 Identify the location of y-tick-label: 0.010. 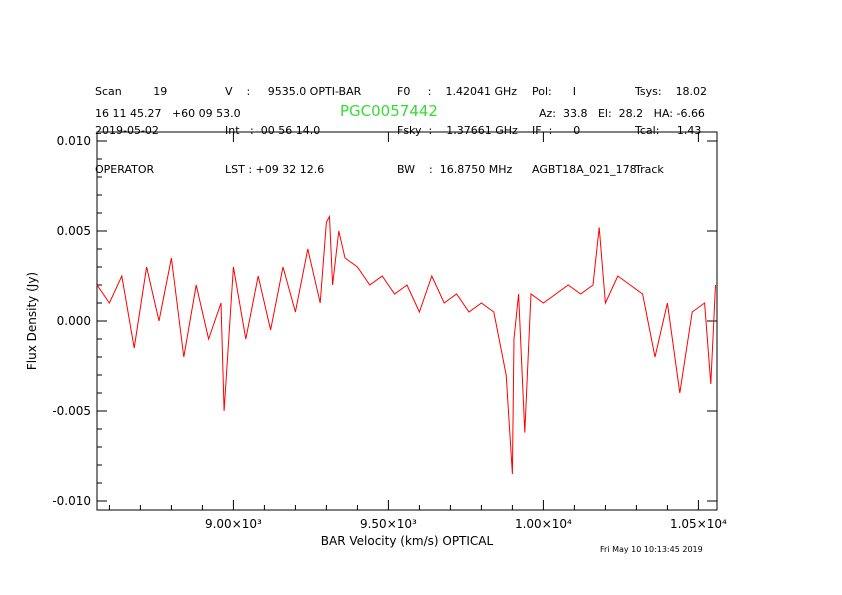
(74, 141).